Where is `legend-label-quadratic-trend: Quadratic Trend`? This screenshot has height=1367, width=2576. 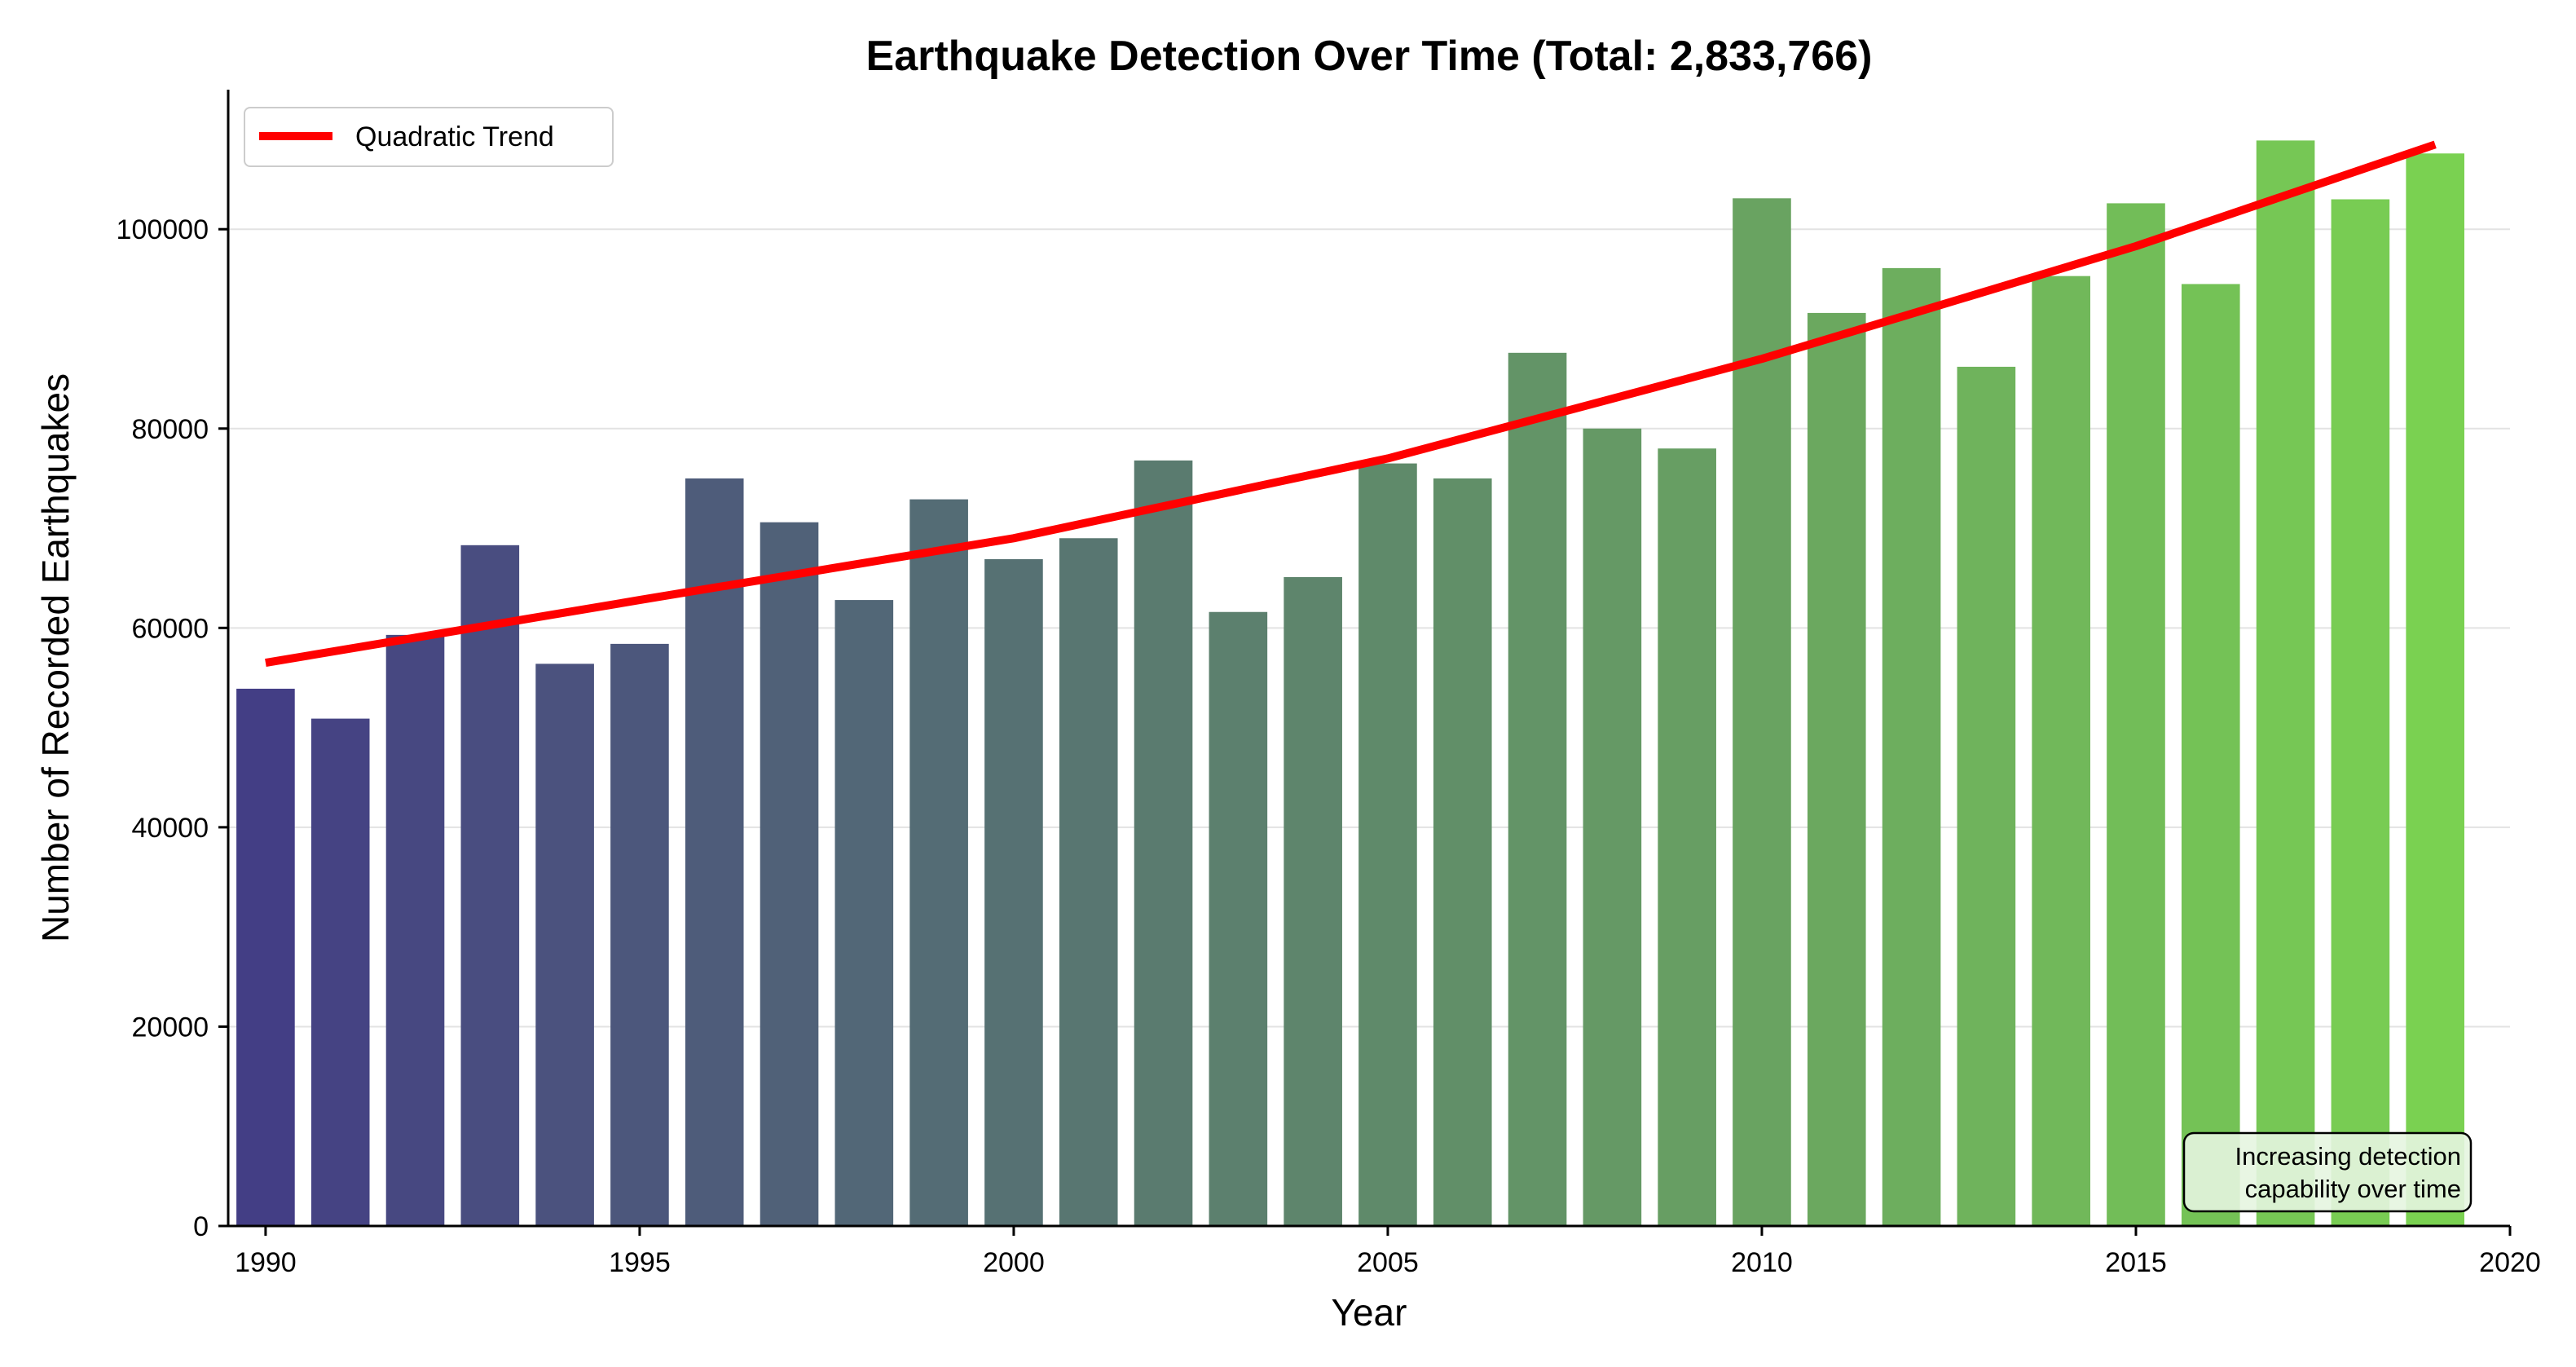
legend-label-quadratic-trend: Quadratic Trend is located at coordinates (455, 137).